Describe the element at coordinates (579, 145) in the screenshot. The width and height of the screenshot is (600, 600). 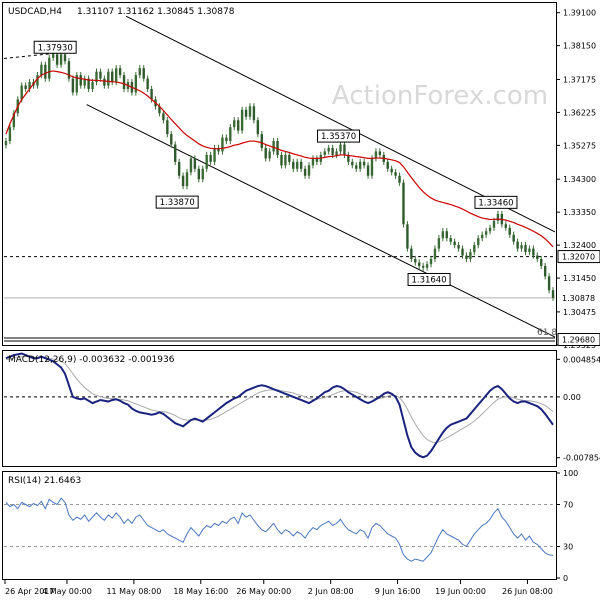
I see `price-tick-label: 1.35275` at that location.